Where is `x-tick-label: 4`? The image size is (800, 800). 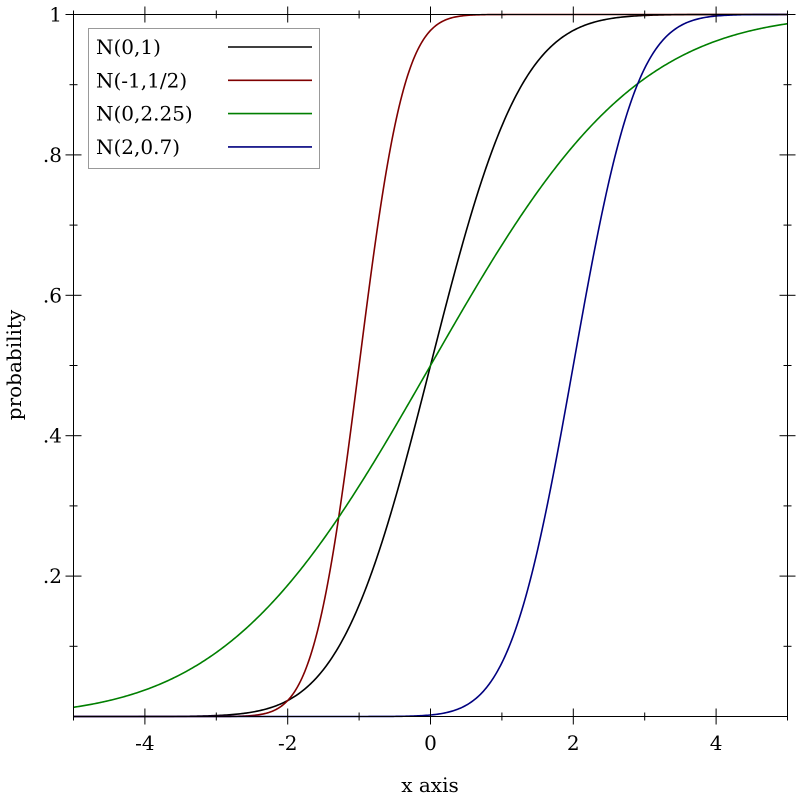 x-tick-label: 4 is located at coordinates (716, 743).